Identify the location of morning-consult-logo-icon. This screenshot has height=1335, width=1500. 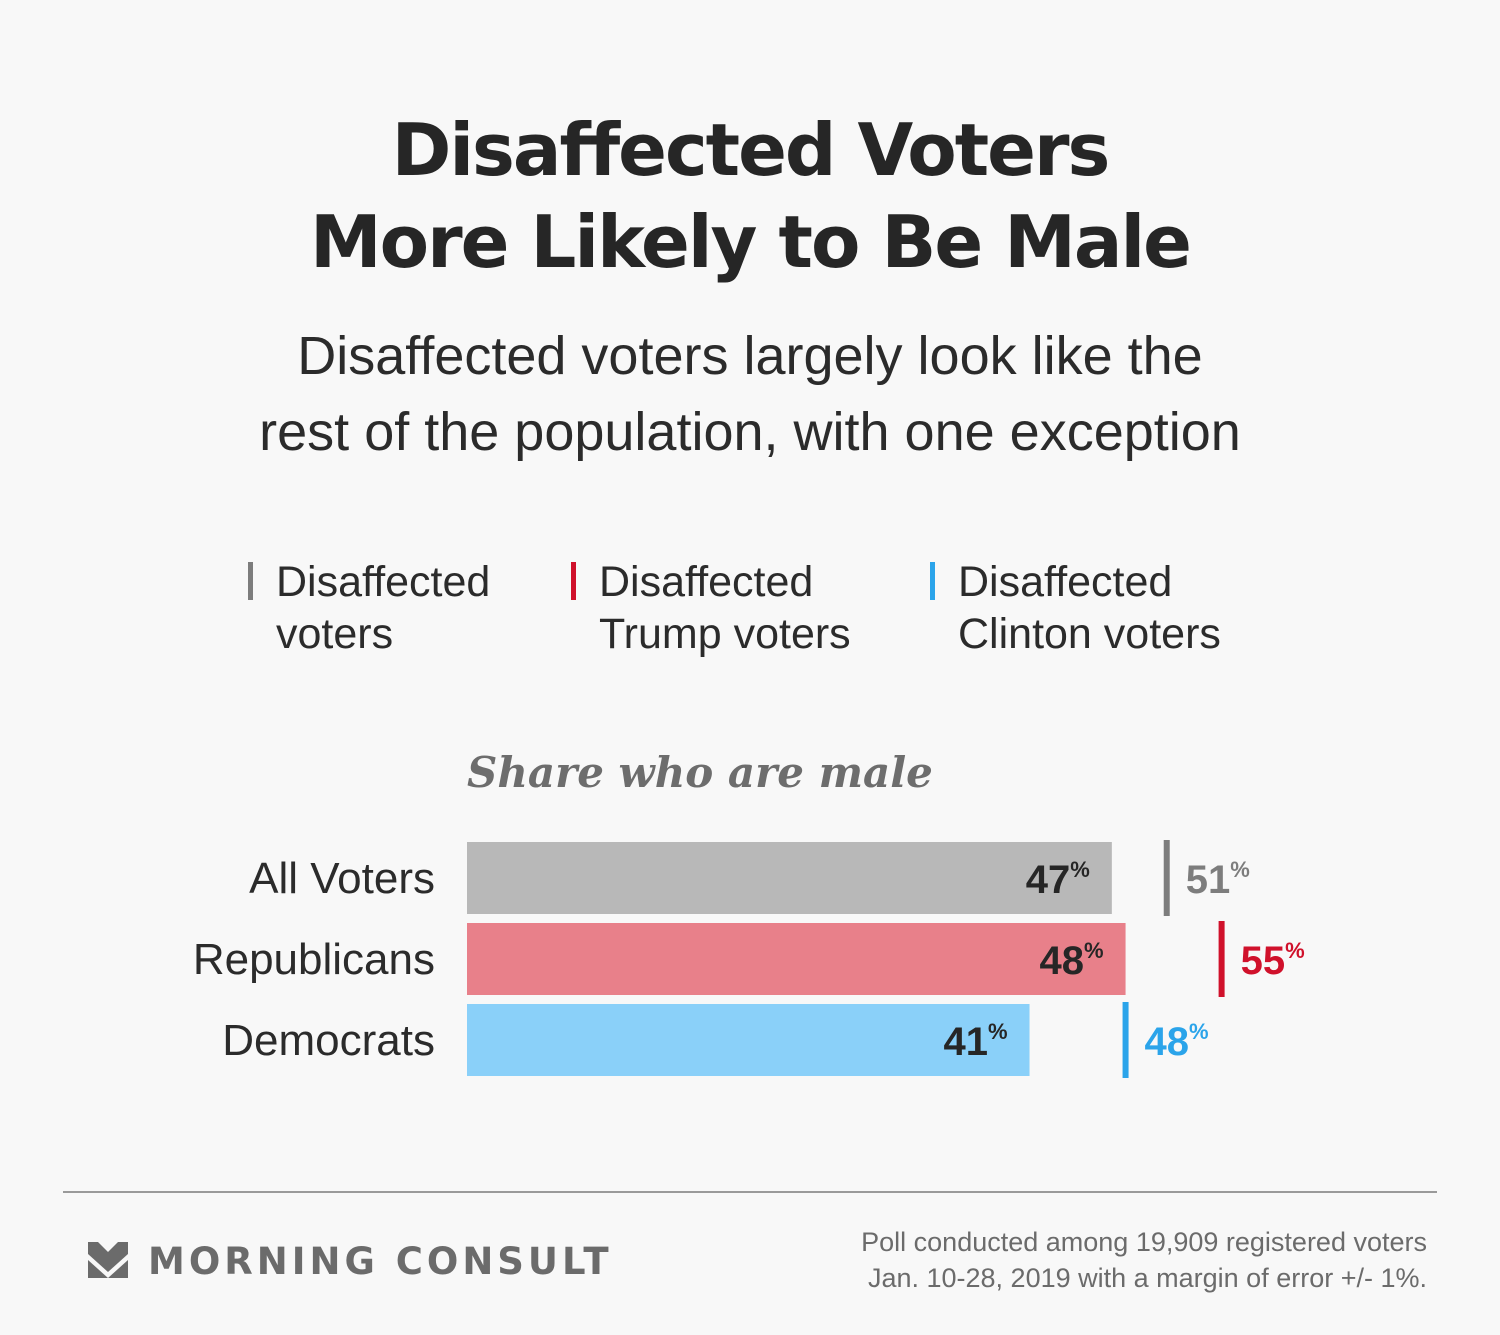
(108, 1260).